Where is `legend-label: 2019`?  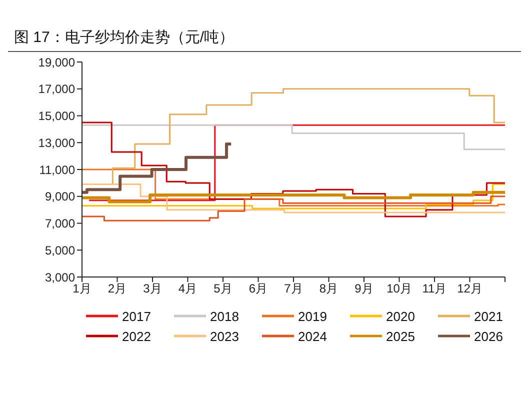 legend-label: 2019 is located at coordinates (312, 316).